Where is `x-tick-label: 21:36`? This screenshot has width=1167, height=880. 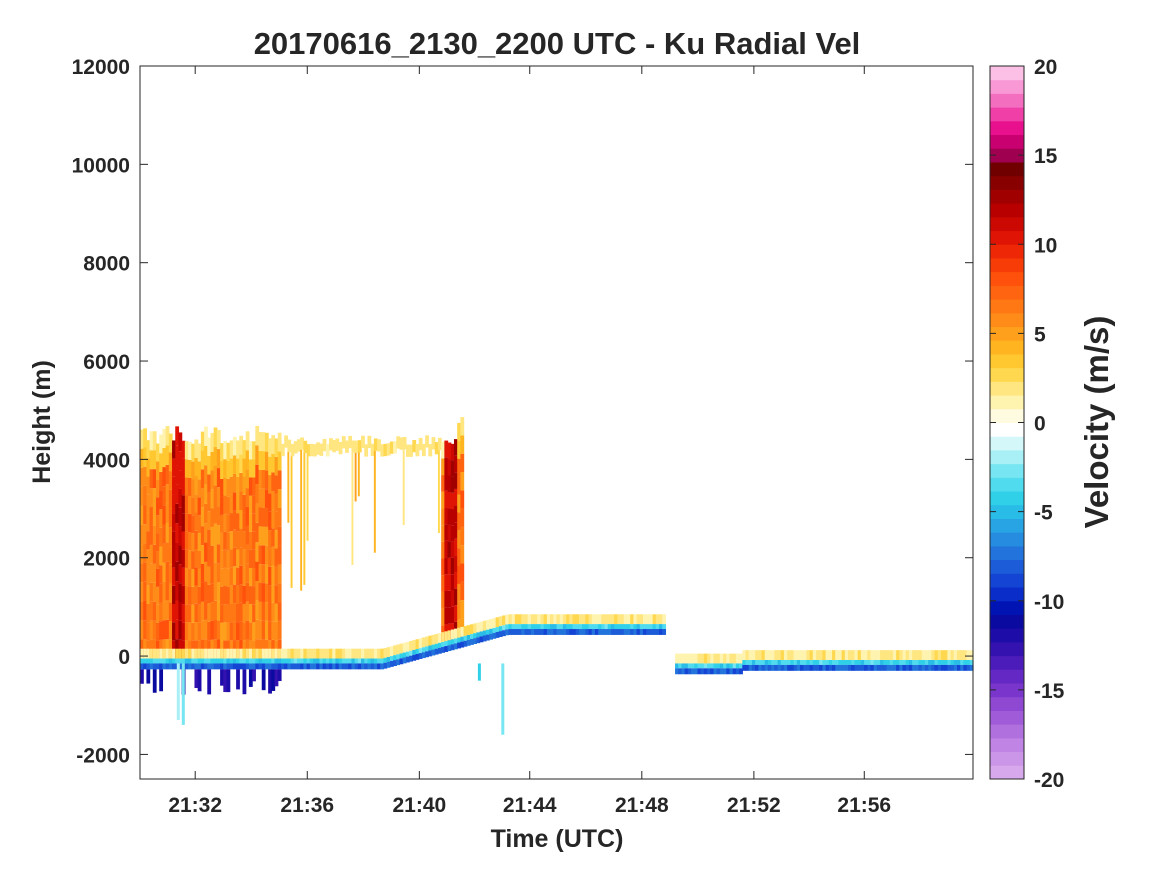
x-tick-label: 21:36 is located at coordinates (307, 805).